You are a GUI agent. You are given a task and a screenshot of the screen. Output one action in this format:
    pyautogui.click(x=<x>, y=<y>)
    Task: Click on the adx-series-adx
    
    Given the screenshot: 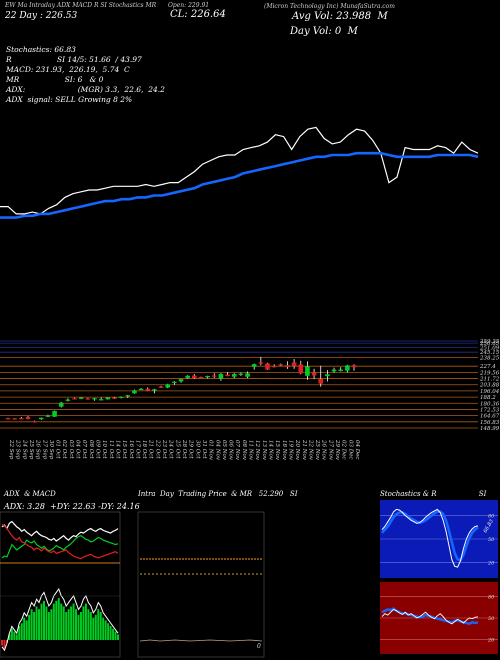 What is the action you would take?
    pyautogui.click(x=60, y=531)
    